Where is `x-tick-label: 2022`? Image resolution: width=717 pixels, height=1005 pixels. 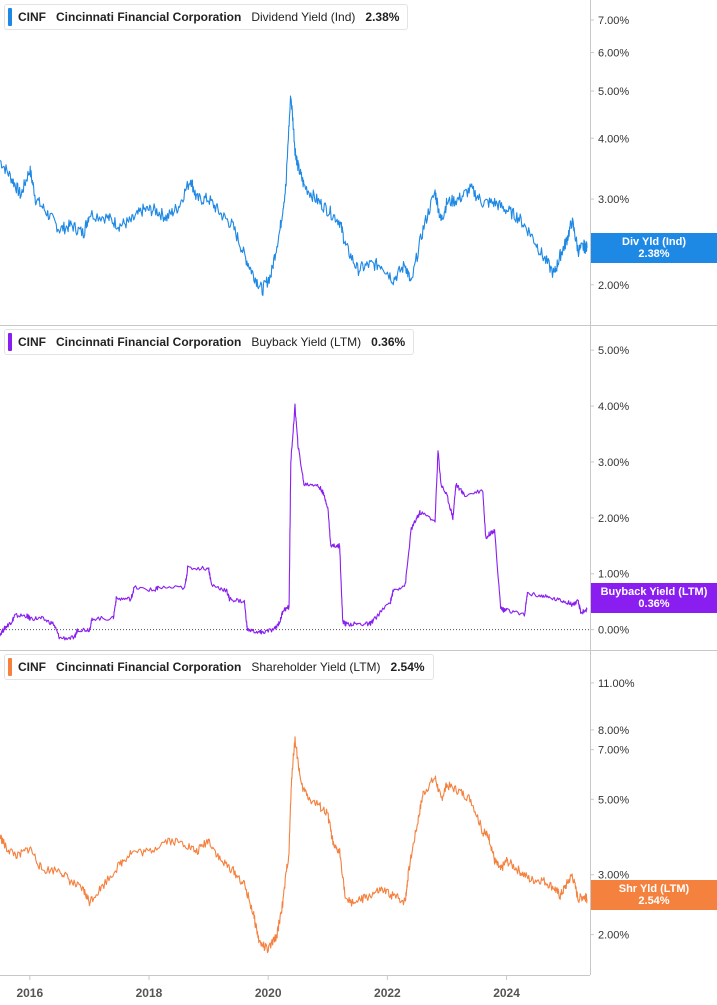
x-tick-label: 2022 is located at coordinates (387, 993).